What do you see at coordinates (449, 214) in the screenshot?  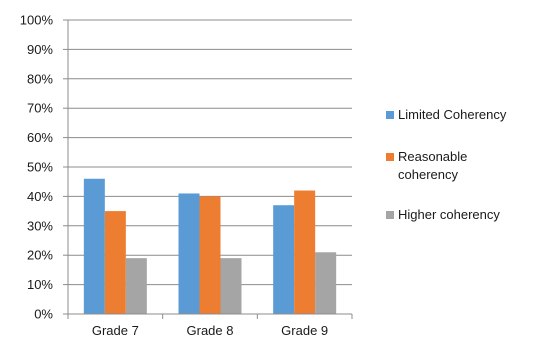 I see `legend-label: Higher coherency` at bounding box center [449, 214].